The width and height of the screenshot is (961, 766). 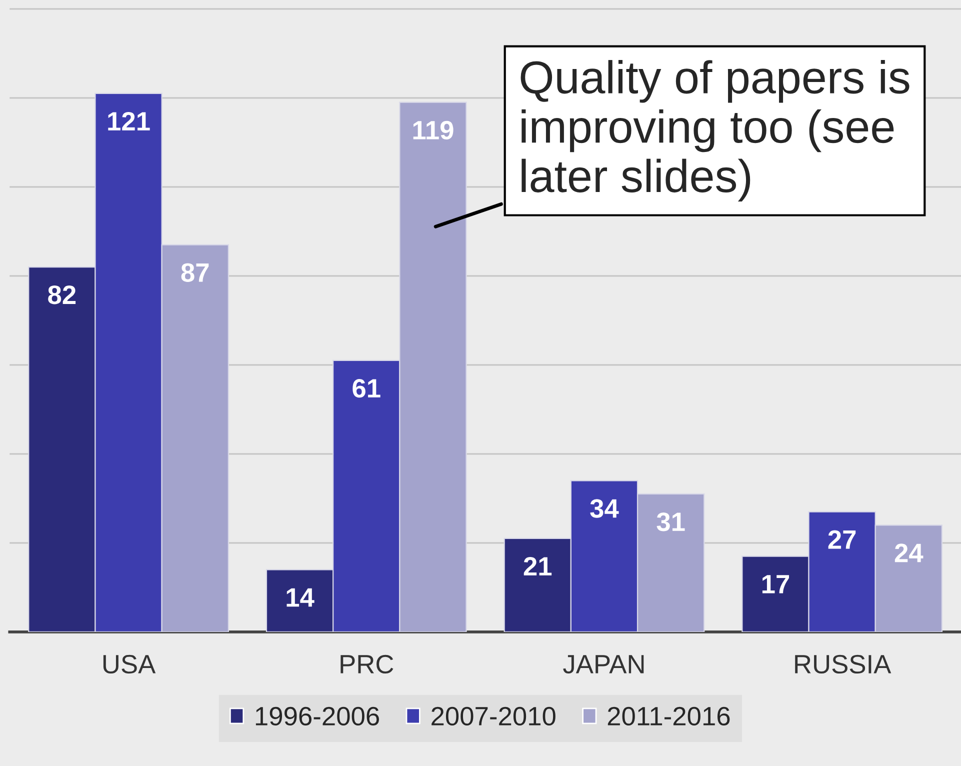 I want to click on data-label: 14, so click(x=300, y=597).